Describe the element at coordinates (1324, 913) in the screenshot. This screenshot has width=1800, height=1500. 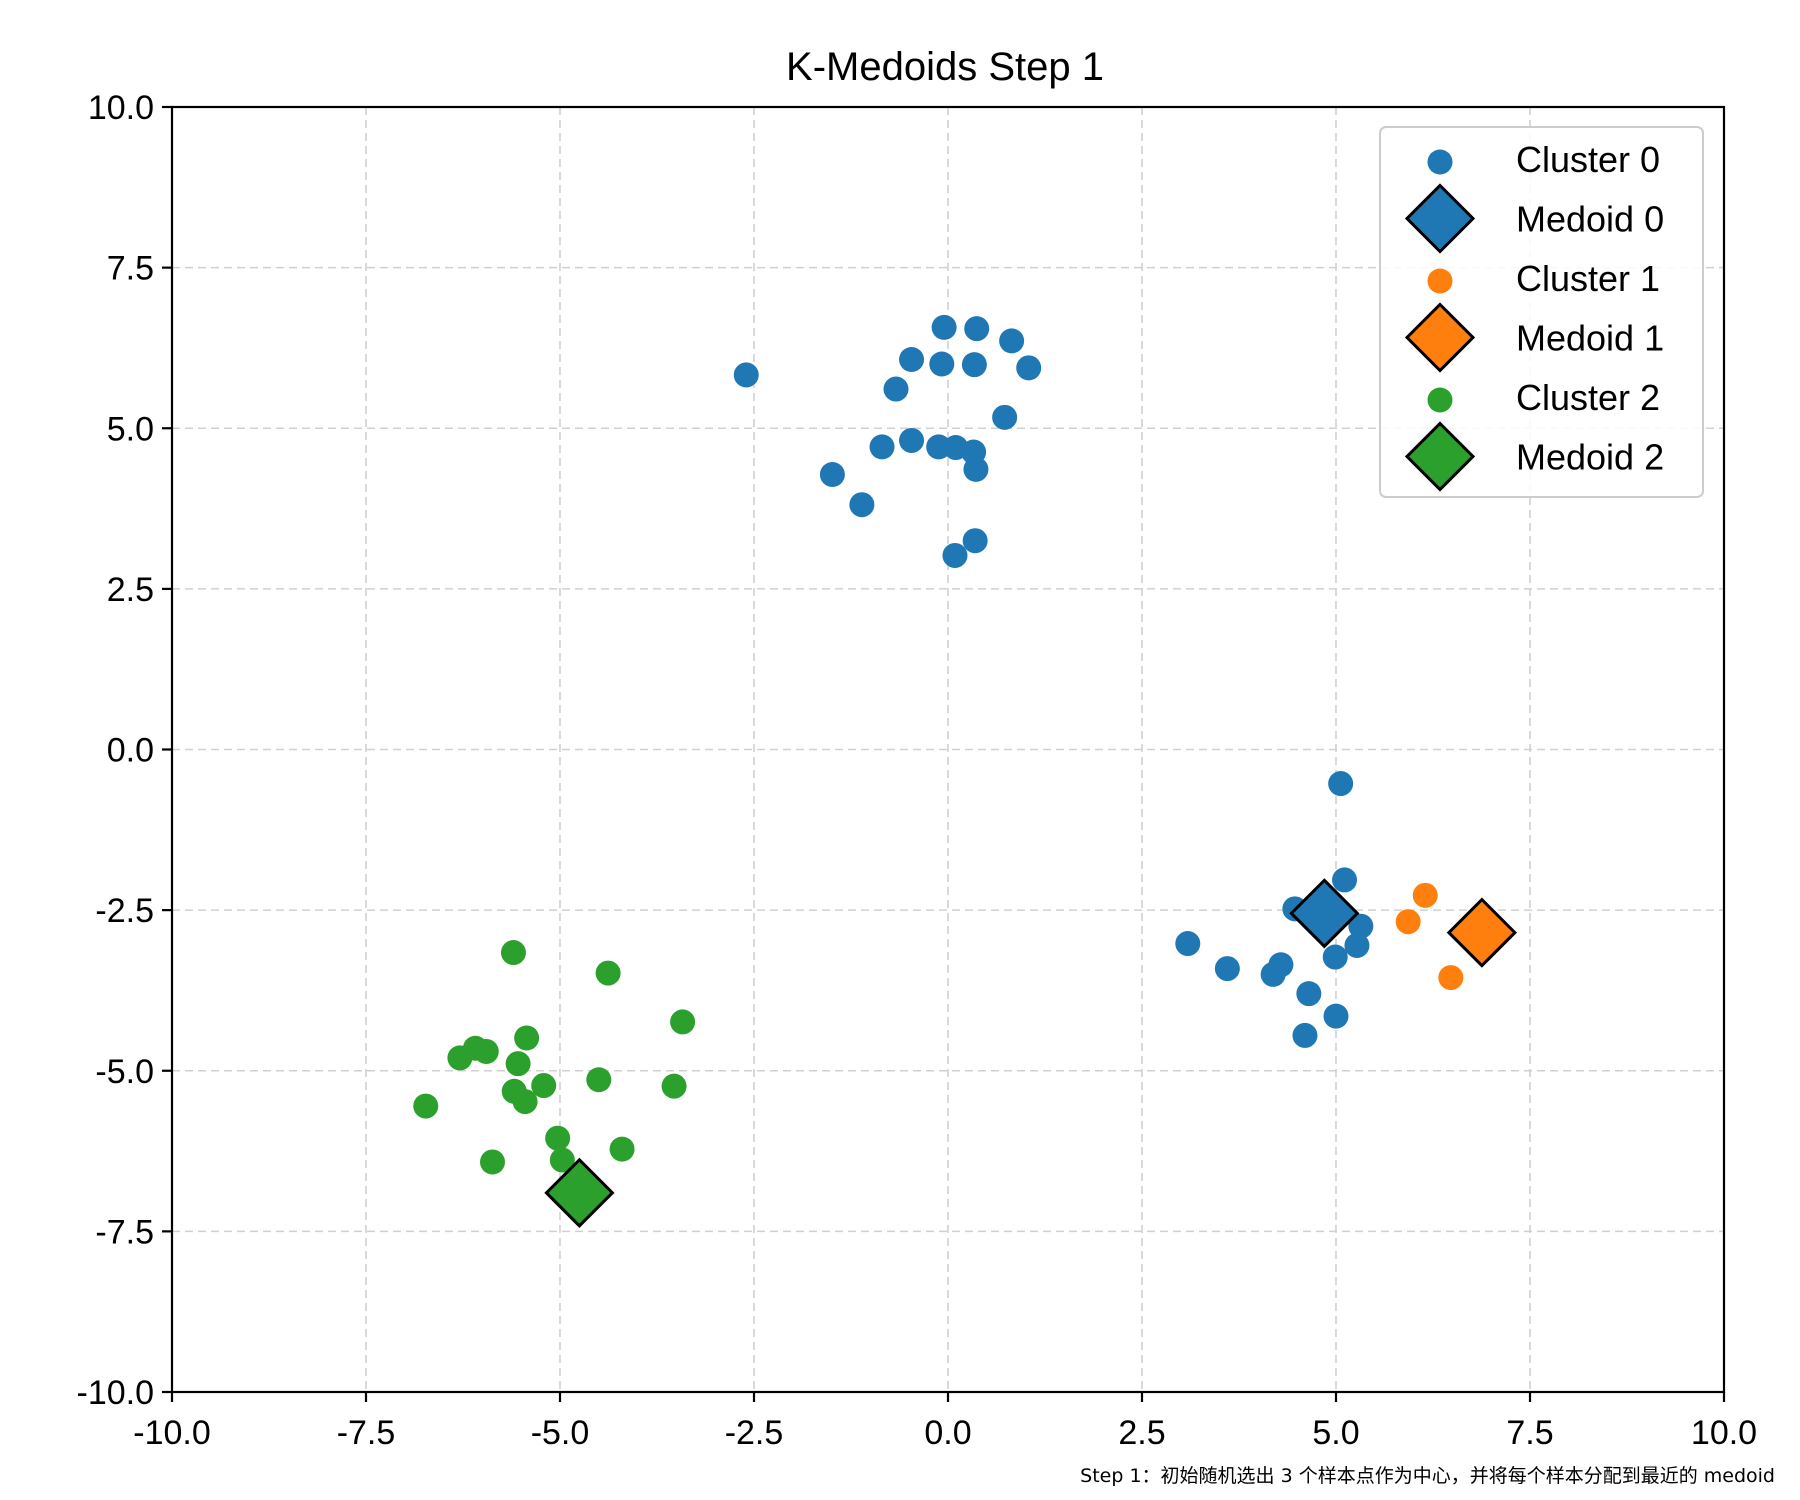
I see `medoid-0-marker` at that location.